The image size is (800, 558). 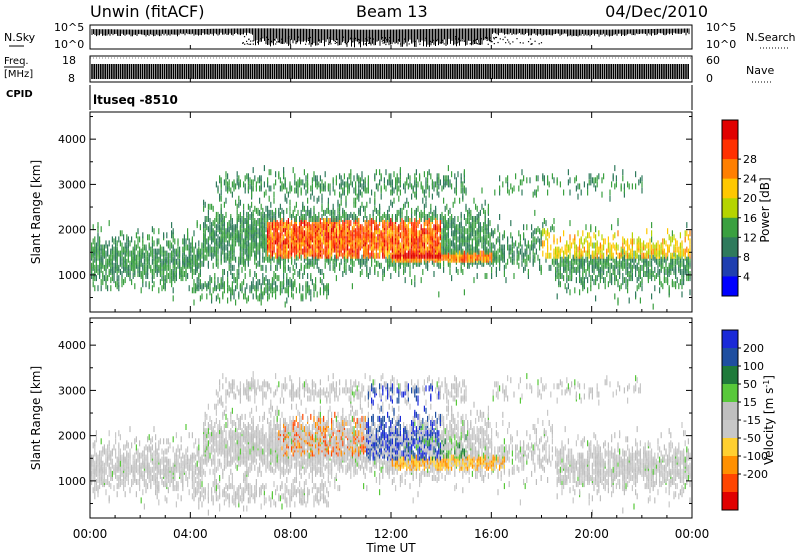 I want to click on program-label: ltuseq -8510, so click(x=135, y=100).